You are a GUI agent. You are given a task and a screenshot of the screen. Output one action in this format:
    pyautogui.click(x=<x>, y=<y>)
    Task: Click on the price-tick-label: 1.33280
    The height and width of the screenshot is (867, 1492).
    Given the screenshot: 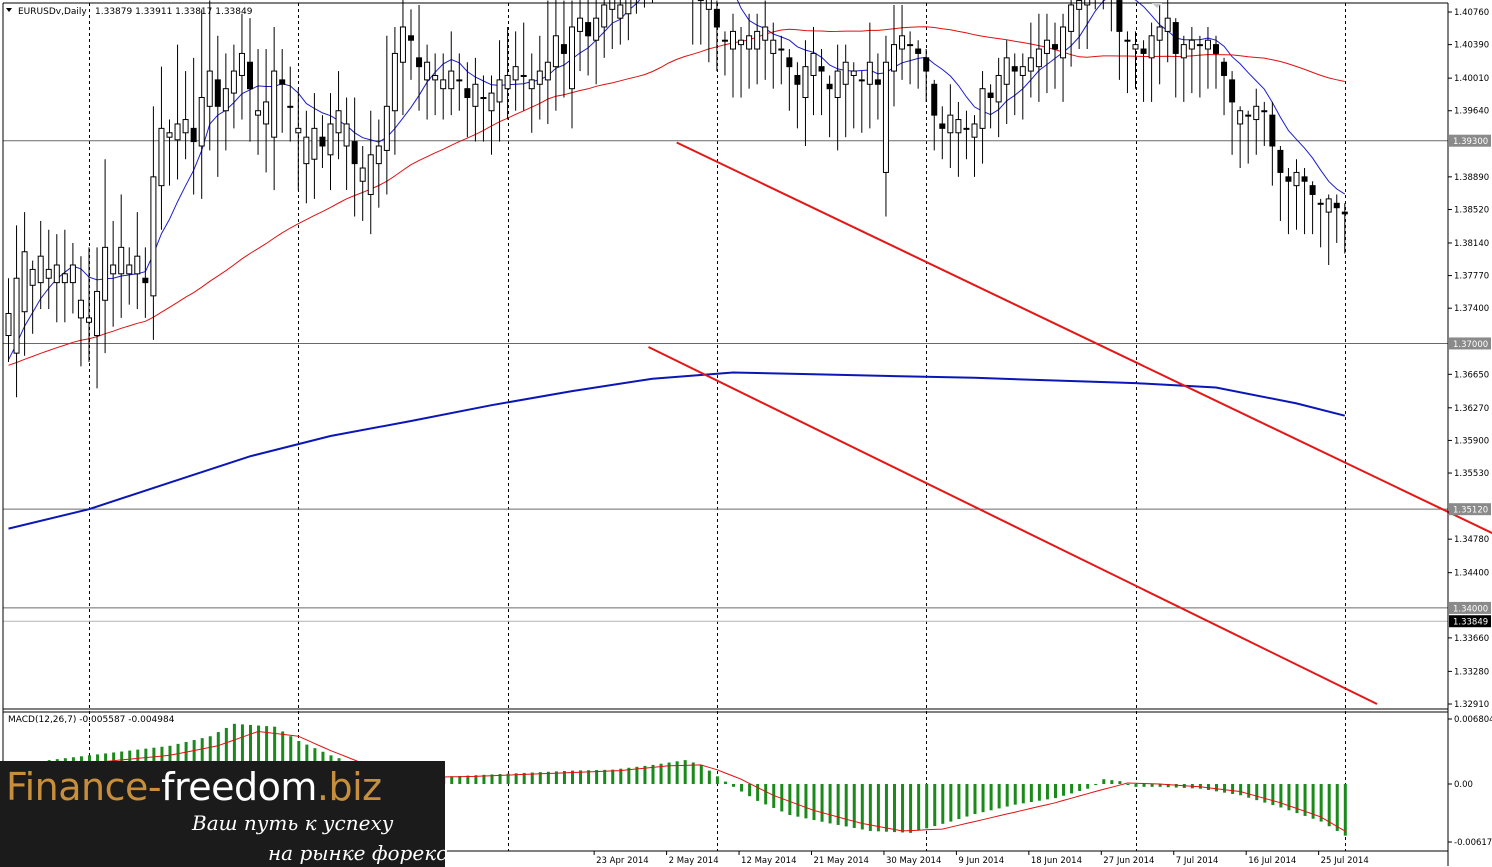 What is the action you would take?
    pyautogui.click(x=1471, y=672)
    